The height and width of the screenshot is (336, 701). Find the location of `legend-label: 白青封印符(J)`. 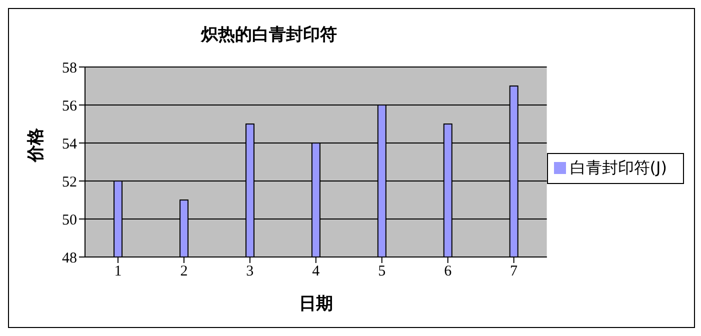

legend-label: 白青封印符(J) is located at coordinates (618, 167).